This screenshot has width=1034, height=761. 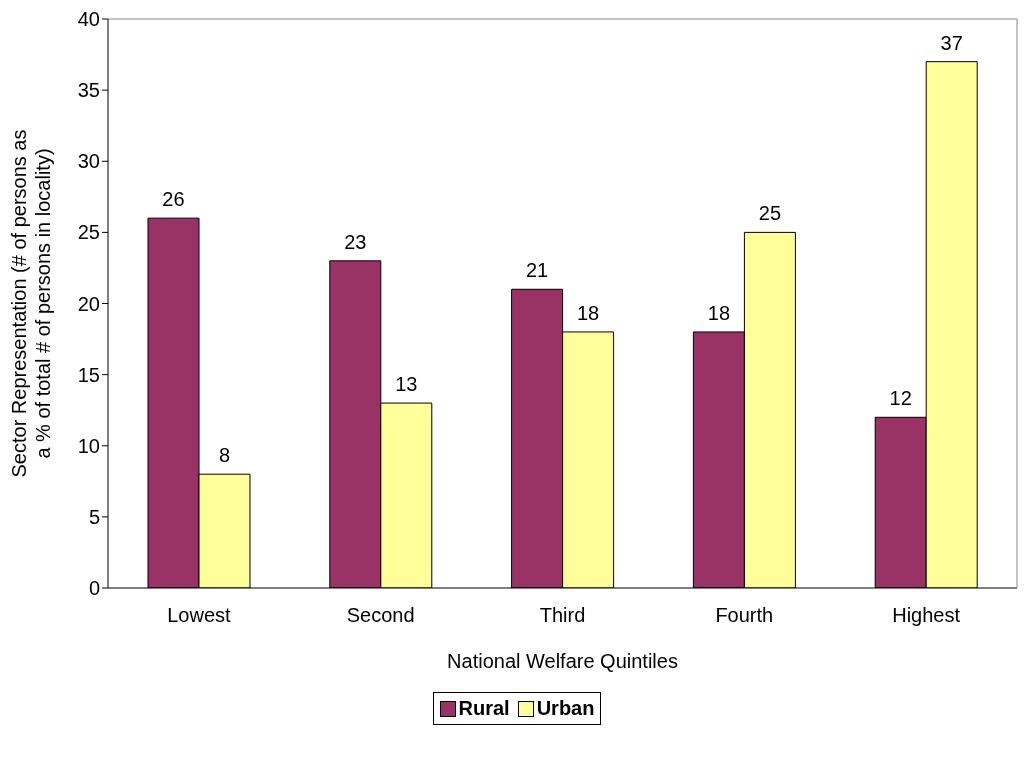 What do you see at coordinates (565, 708) in the screenshot?
I see `legend-label: Urban` at bounding box center [565, 708].